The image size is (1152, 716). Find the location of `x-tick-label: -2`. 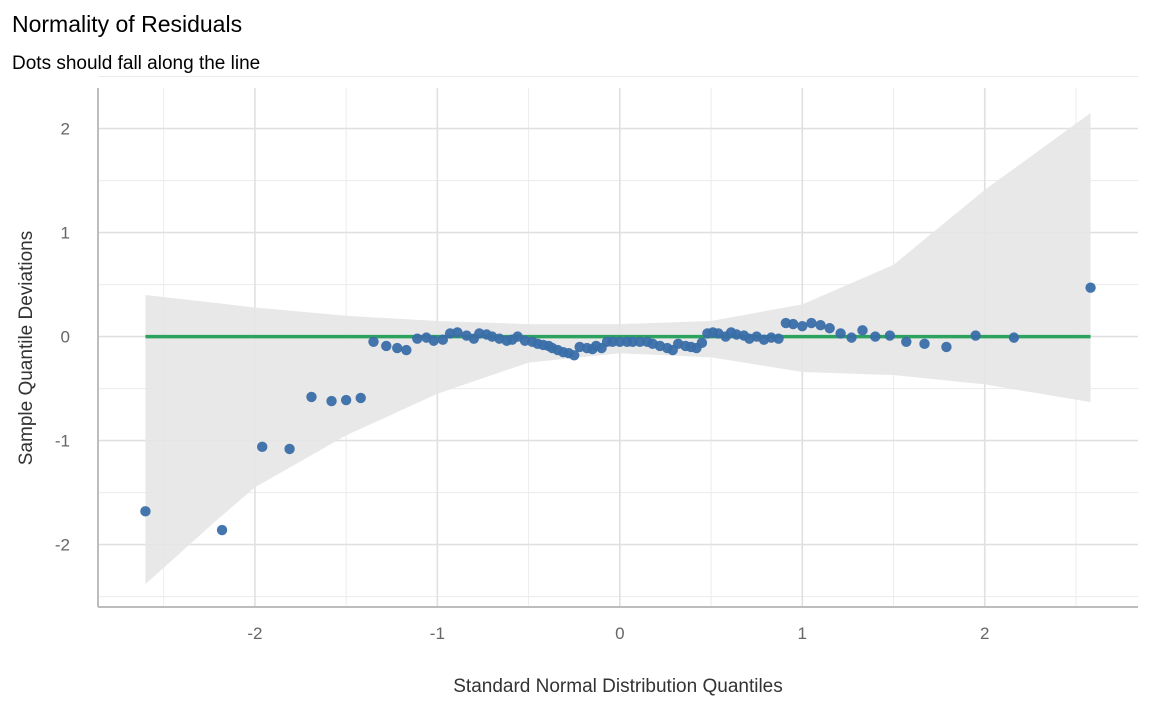

x-tick-label: -2 is located at coordinates (254, 633).